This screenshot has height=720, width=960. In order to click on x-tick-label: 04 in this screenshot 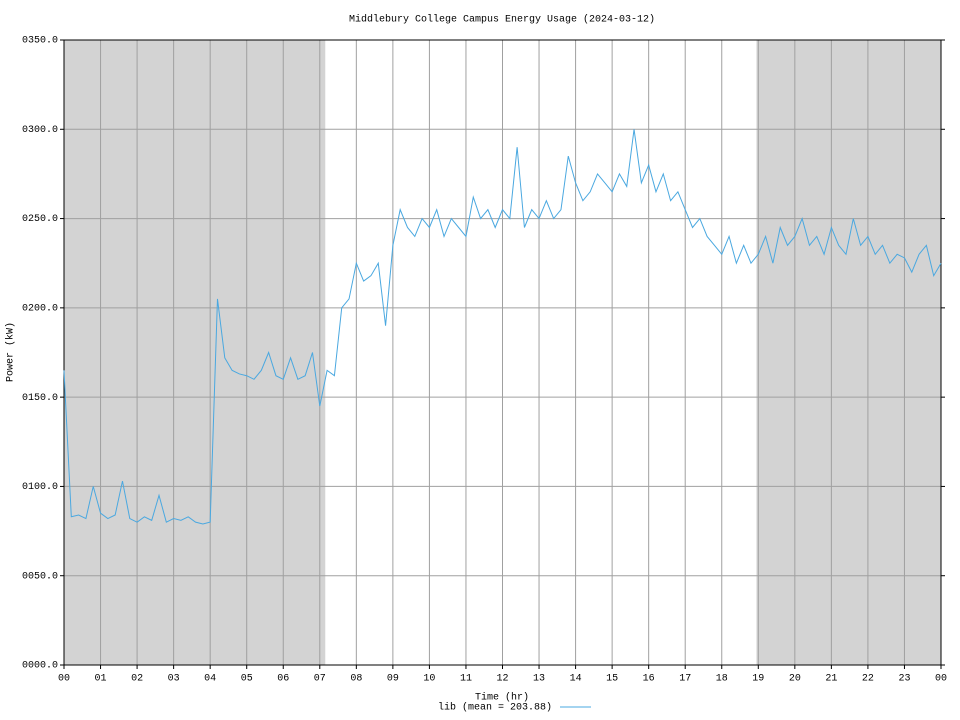, I will do `click(210, 679)`.